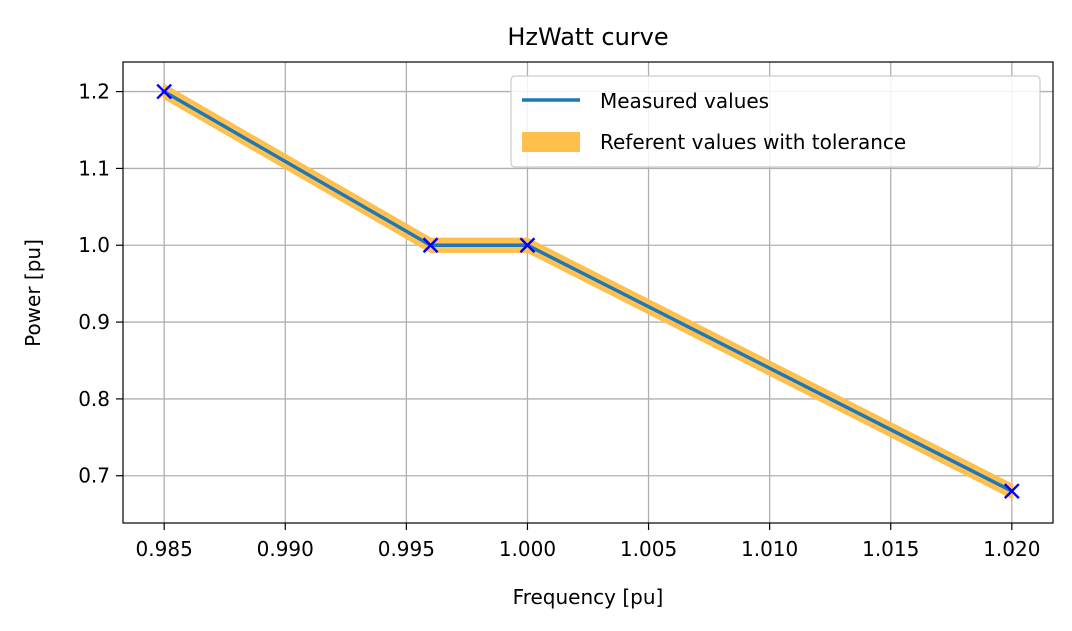 Image resolution: width=1072 pixels, height=631 pixels. What do you see at coordinates (753, 142) in the screenshot?
I see `legend-label-referent: Referent values with tolerance` at bounding box center [753, 142].